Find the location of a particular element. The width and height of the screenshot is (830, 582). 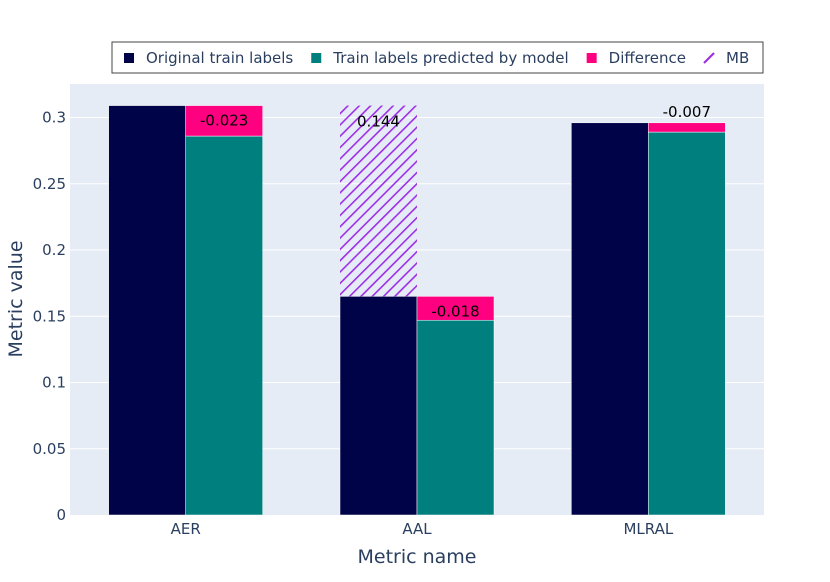

difference-label: -0.007 is located at coordinates (687, 112).